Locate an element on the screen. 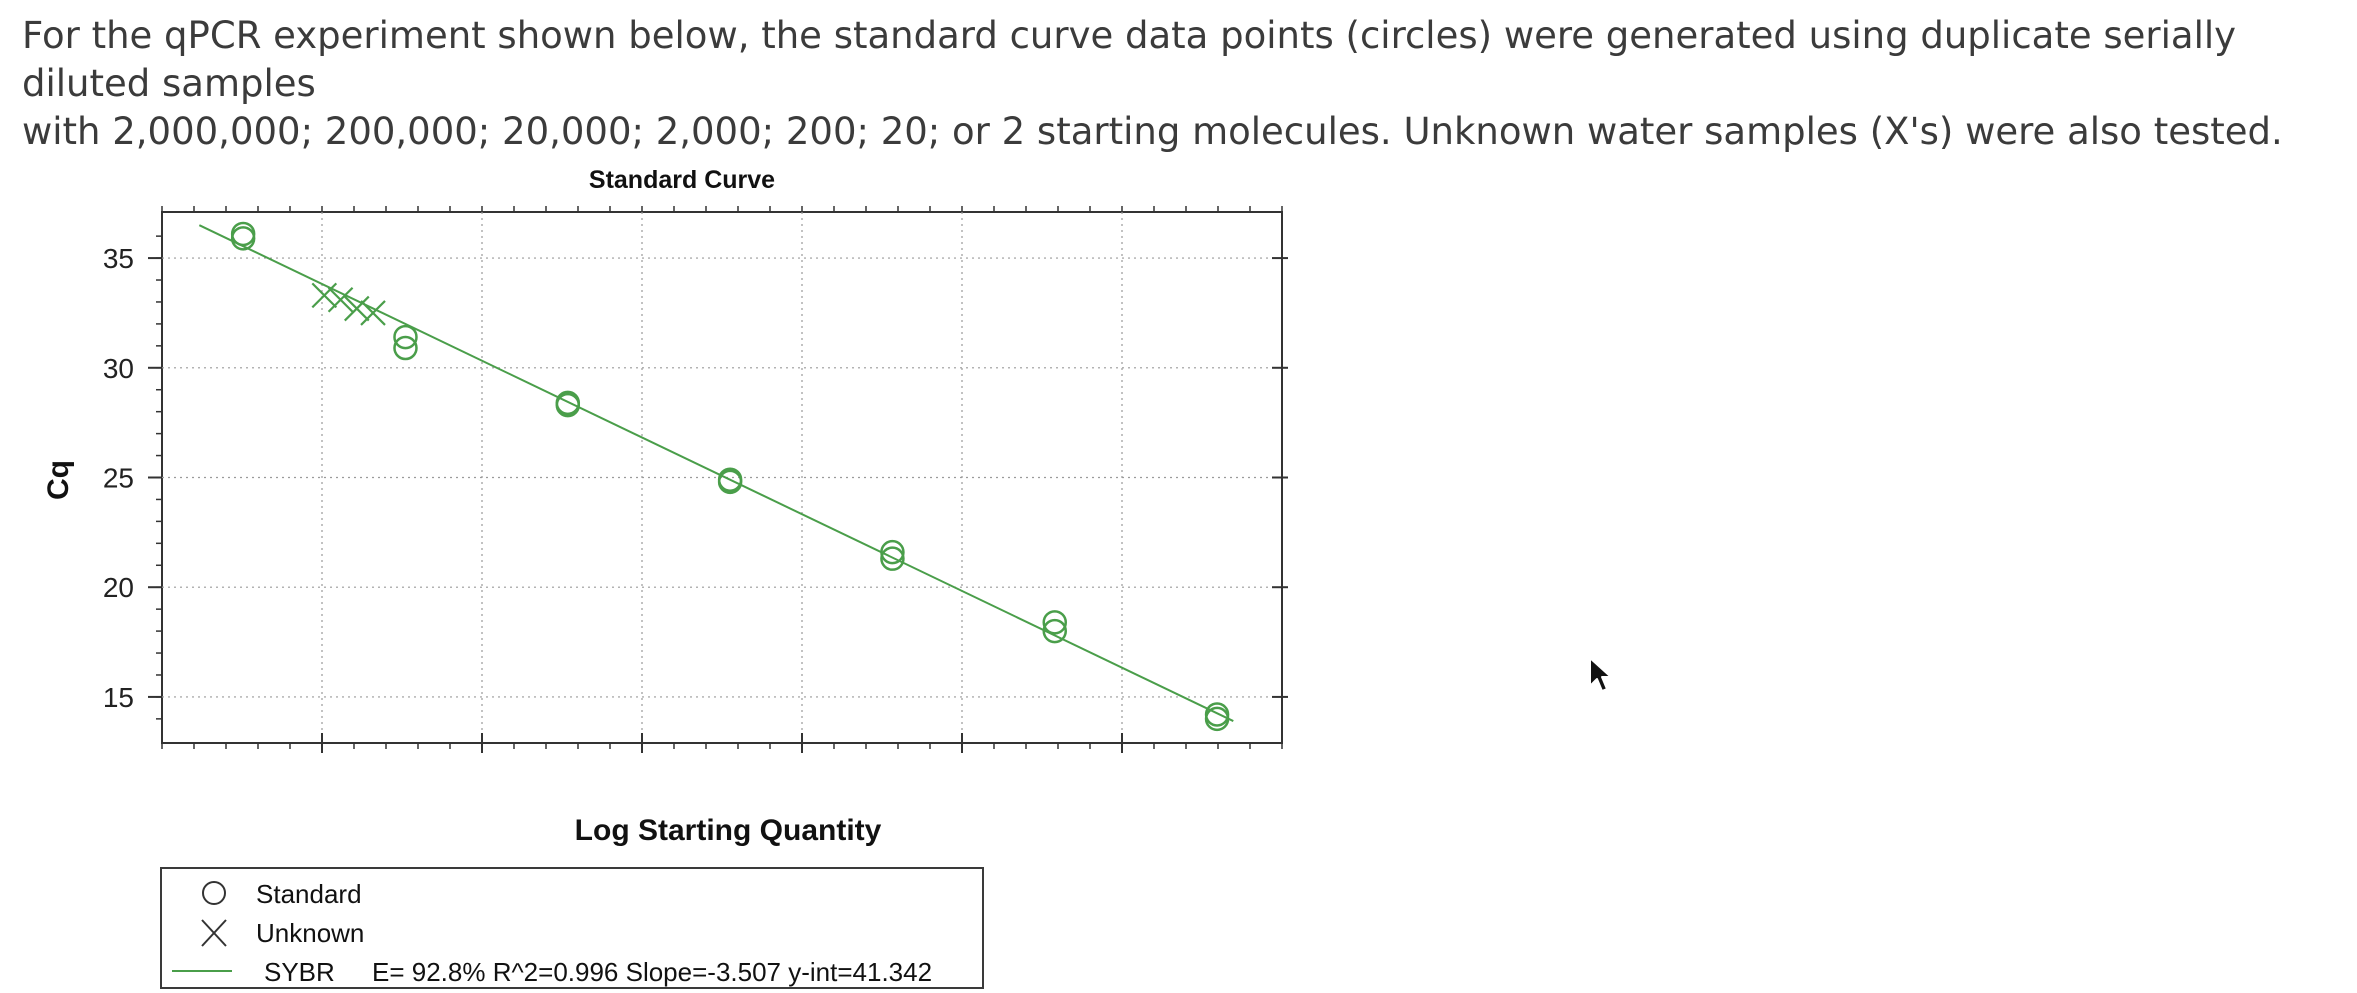  circle-marker-icon is located at coordinates (214, 893).